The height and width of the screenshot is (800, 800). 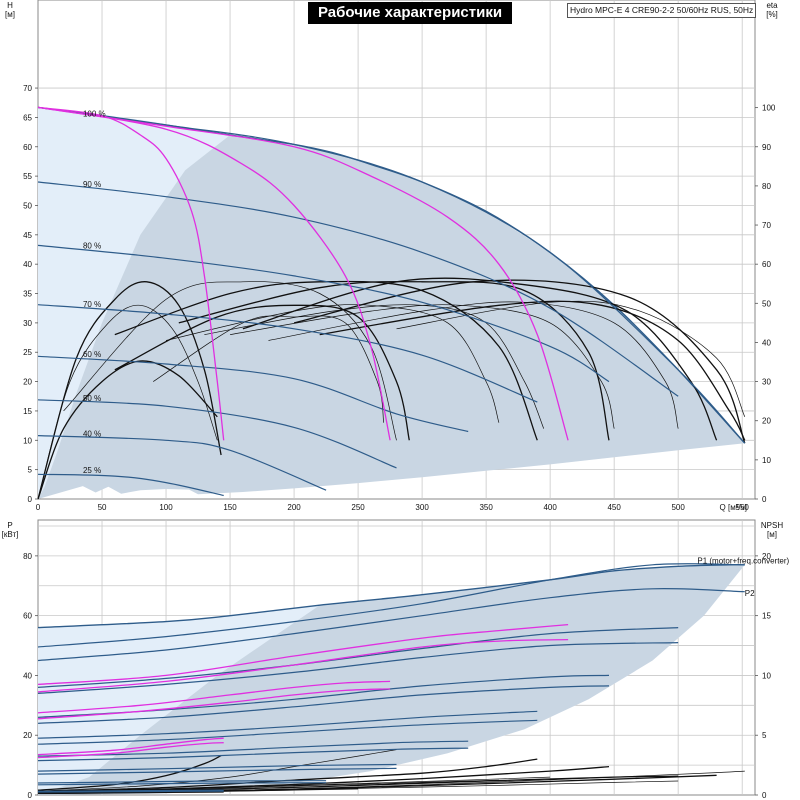 What do you see at coordinates (750, 593) in the screenshot?
I see `series-label: P2` at bounding box center [750, 593].